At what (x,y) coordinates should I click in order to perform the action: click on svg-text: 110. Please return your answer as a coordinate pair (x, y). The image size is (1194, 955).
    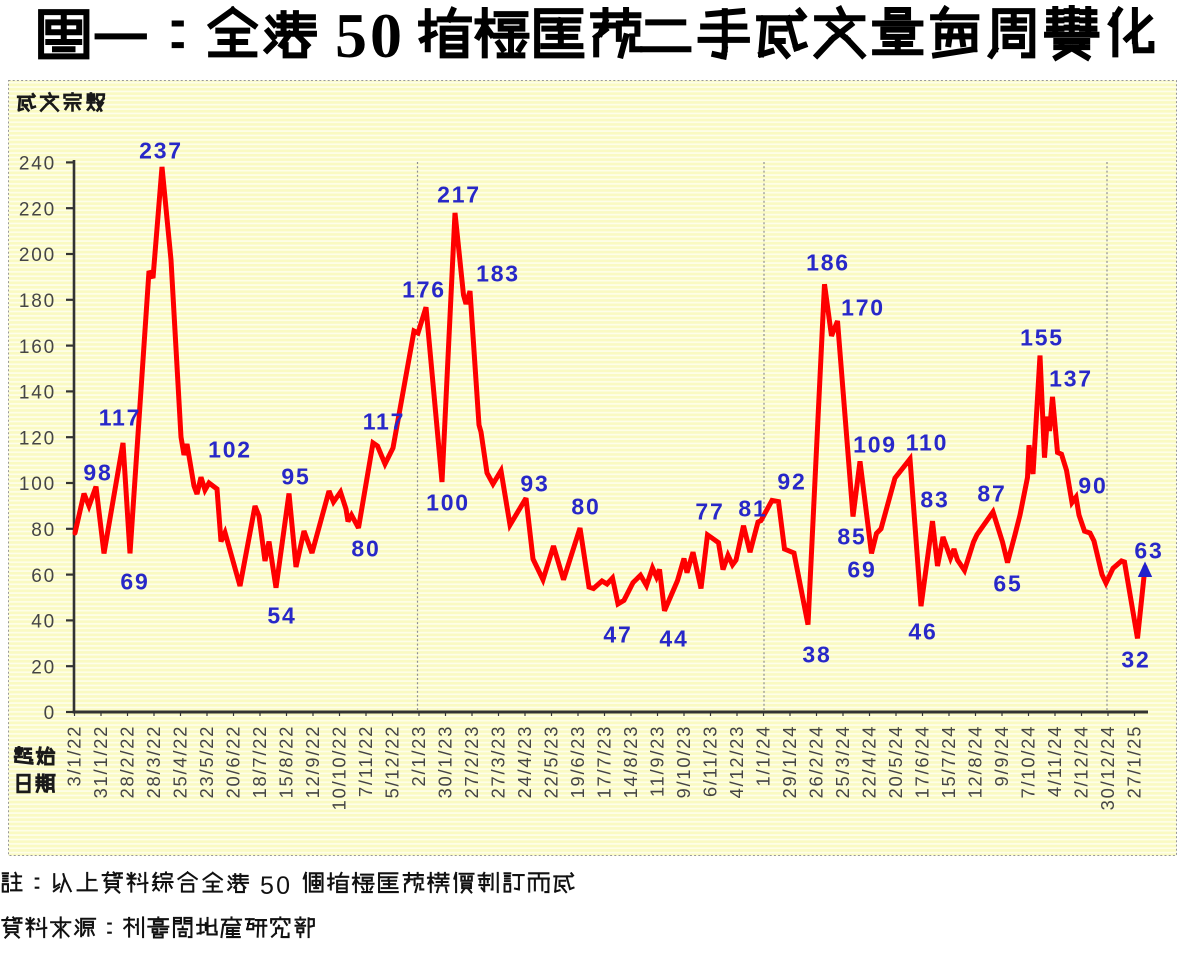
    Looking at the image, I should click on (927, 443).